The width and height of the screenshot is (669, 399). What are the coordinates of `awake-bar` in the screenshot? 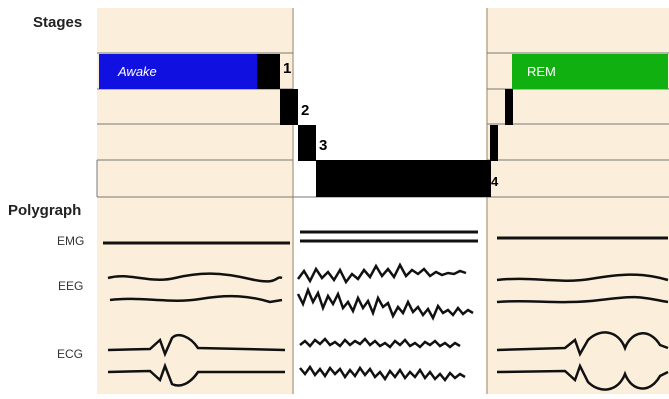 It's located at (178, 71).